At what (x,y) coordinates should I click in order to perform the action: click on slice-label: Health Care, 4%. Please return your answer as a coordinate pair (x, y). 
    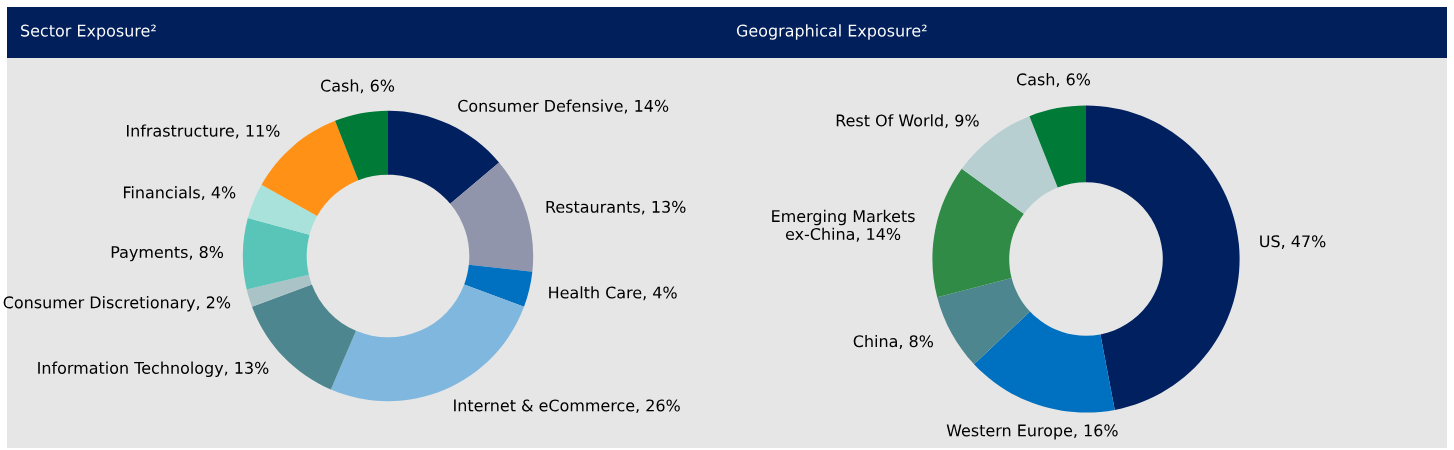
    Looking at the image, I should click on (613, 293).